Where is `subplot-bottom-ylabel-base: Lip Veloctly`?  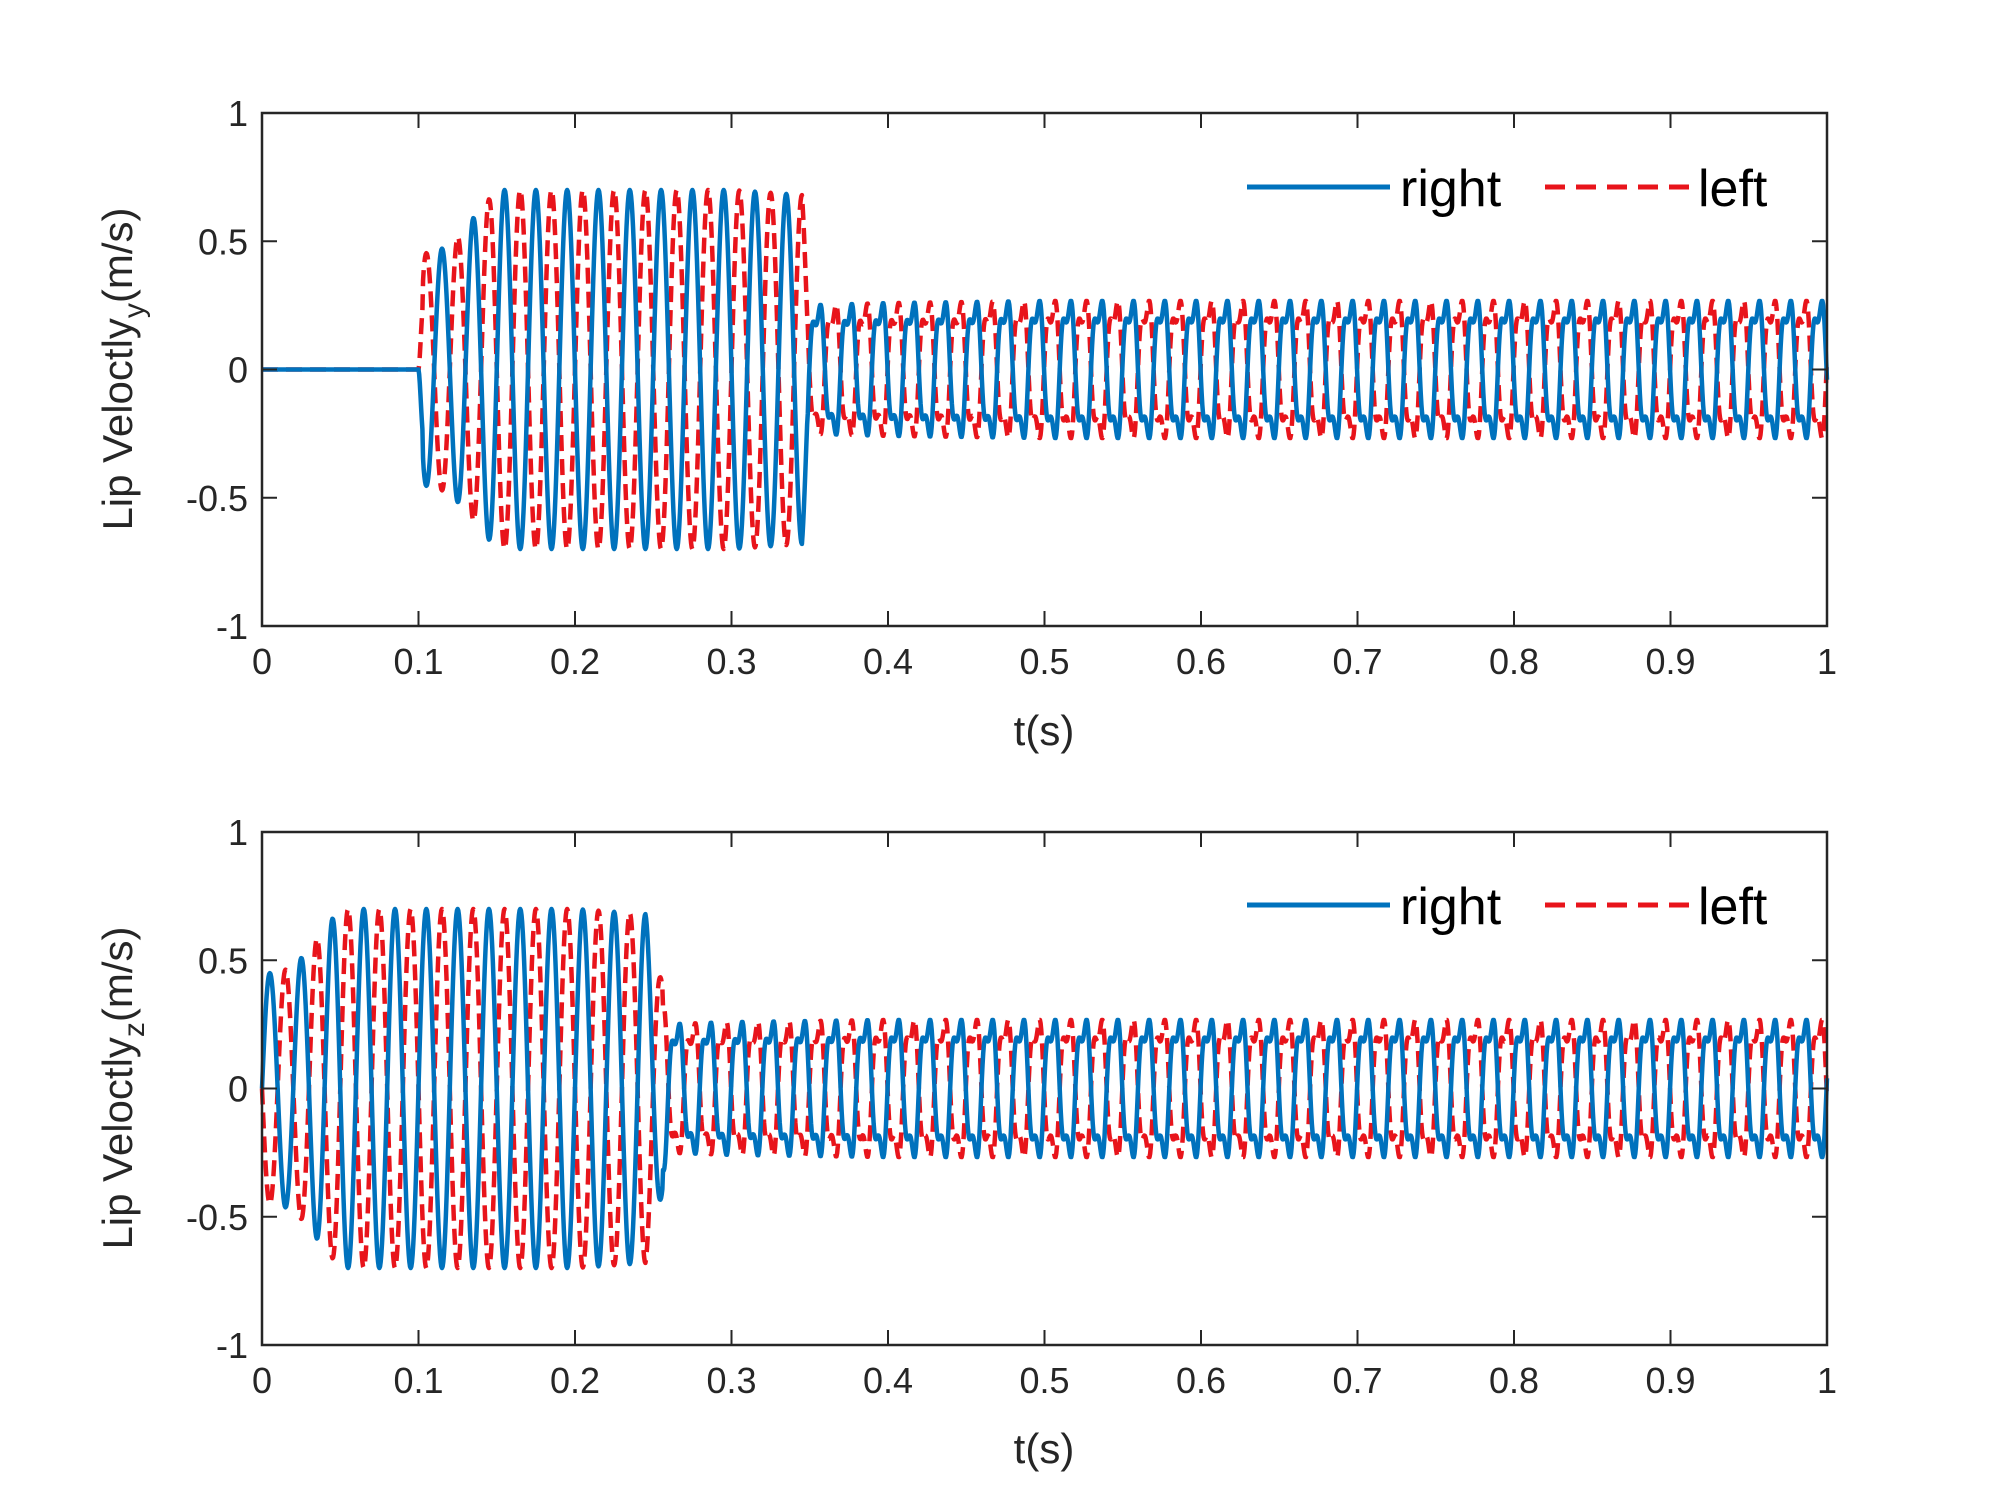 subplot-bottom-ylabel-base: Lip Veloctly is located at coordinates (117, 1143).